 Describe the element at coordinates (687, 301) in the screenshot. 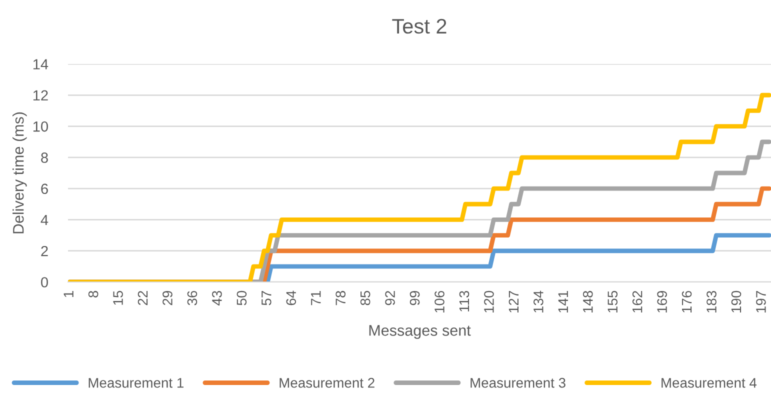

I see `x-tick-label: 176` at that location.